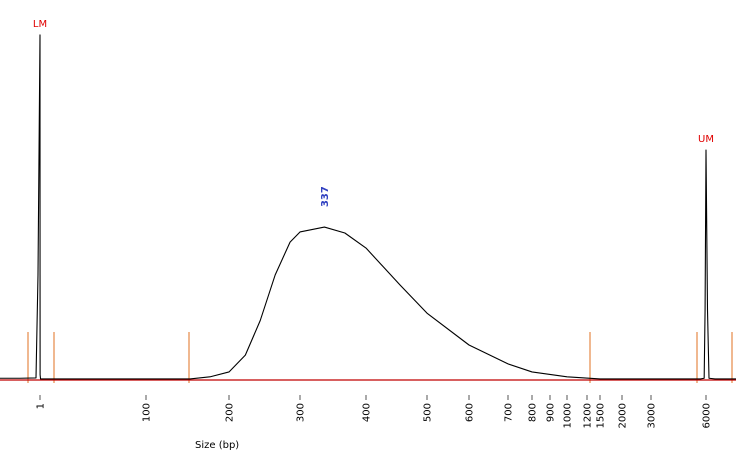  I want to click on x-tick-label: 800, so click(533, 412).